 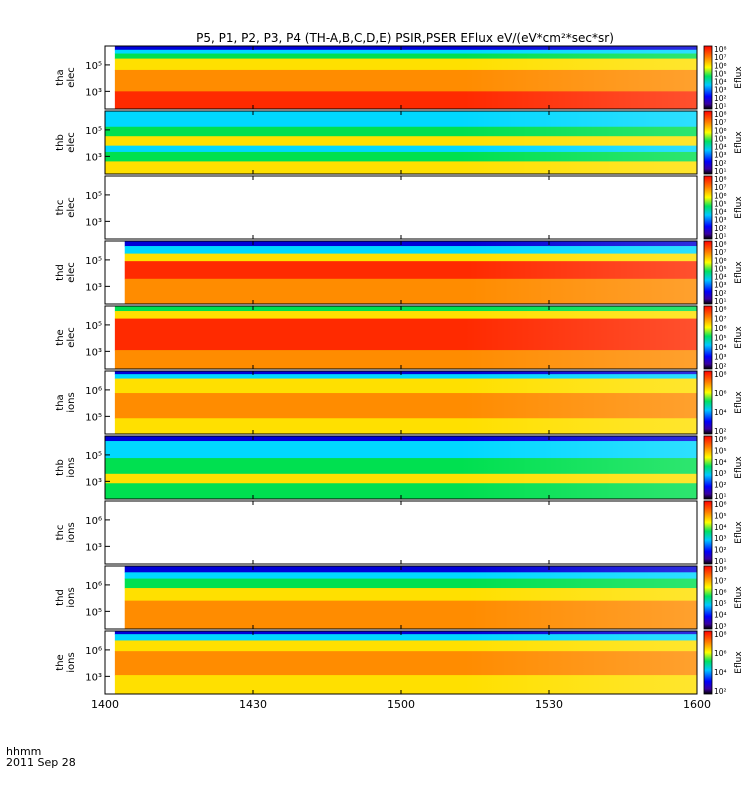 I want to click on panel-ylabel: thbelec, so click(x=66, y=142).